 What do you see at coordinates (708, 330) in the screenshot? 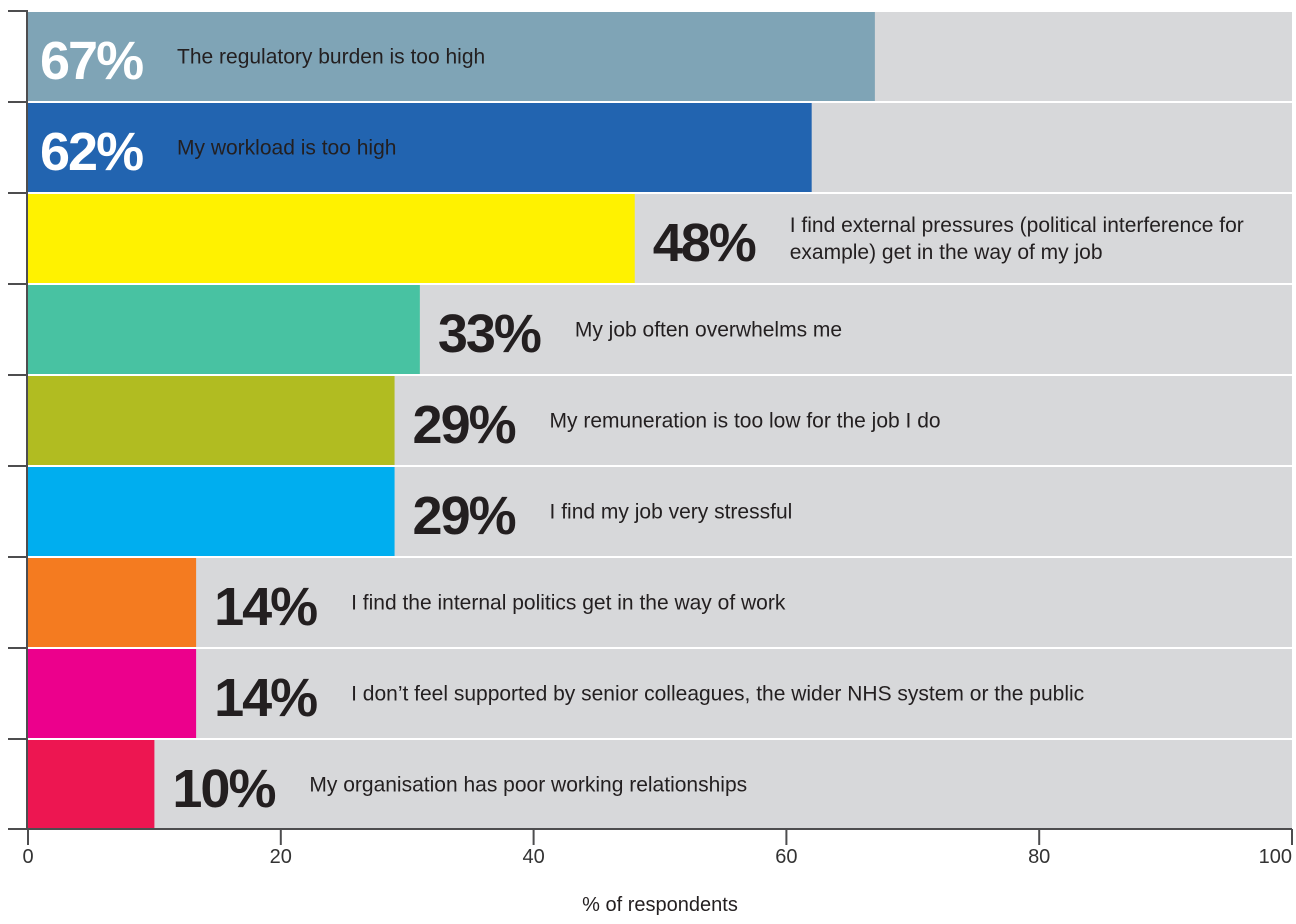
I see `bar-category-label: My job often overwhelms me` at bounding box center [708, 330].